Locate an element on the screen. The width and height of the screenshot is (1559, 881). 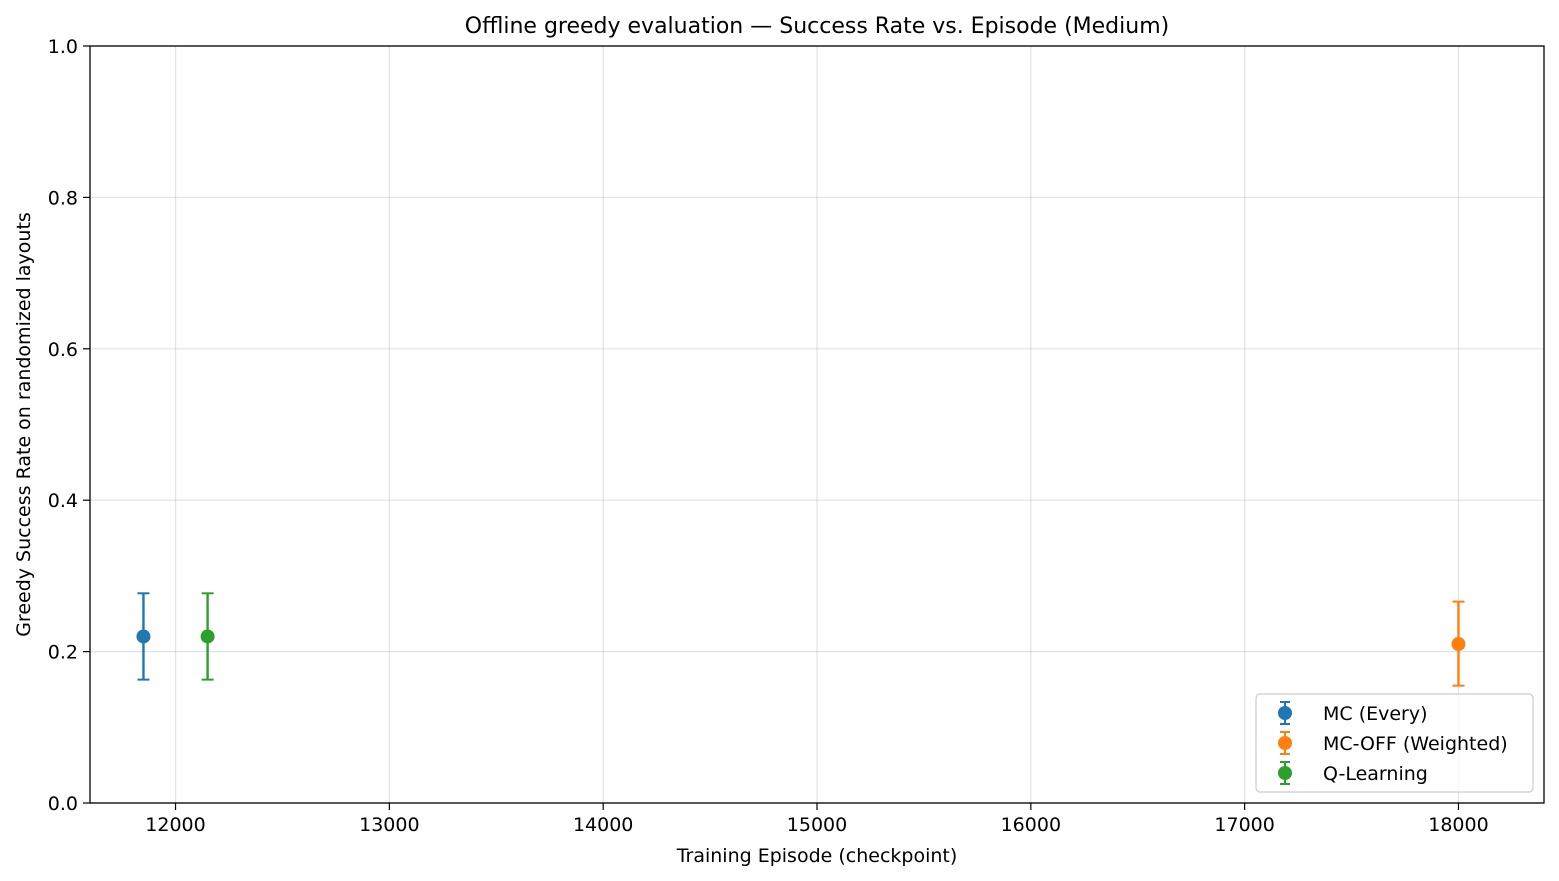
x-tick-label: 14000 is located at coordinates (603, 825).